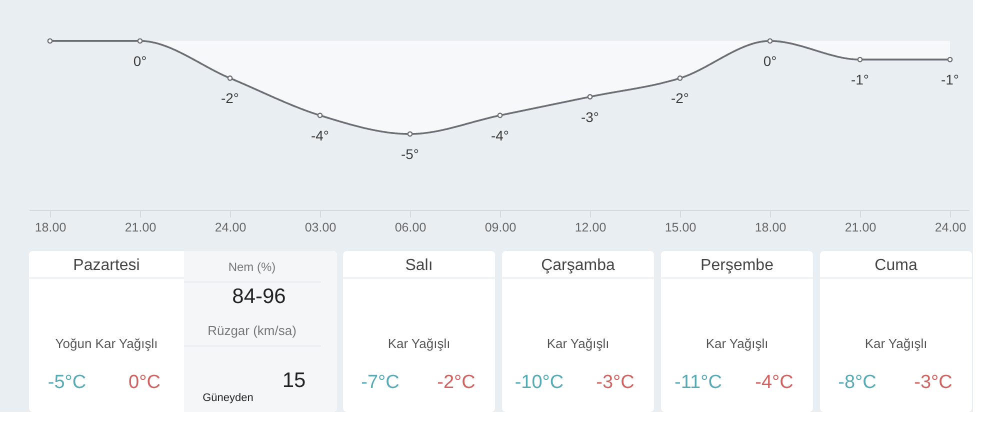  What do you see at coordinates (106, 343) in the screenshot?
I see `text: Yoğun Kar Yağışlı` at bounding box center [106, 343].